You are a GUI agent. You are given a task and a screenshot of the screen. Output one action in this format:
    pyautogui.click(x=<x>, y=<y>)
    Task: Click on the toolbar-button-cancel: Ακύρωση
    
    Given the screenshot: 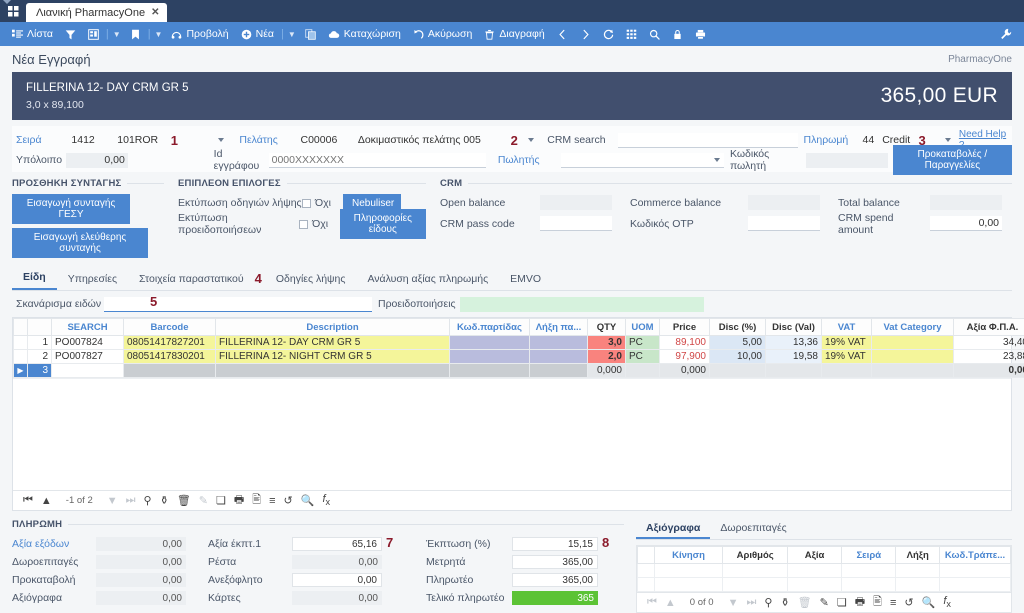 What is the action you would take?
    pyautogui.click(x=443, y=34)
    